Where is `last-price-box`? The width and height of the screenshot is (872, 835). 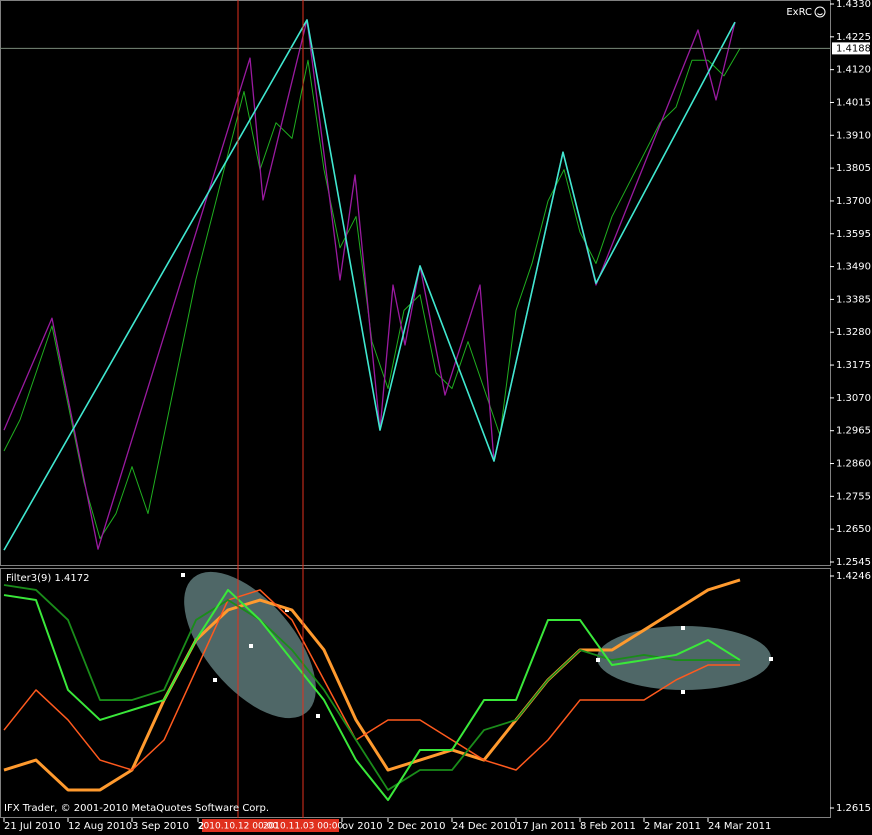 last-price-box is located at coordinates (851, 48).